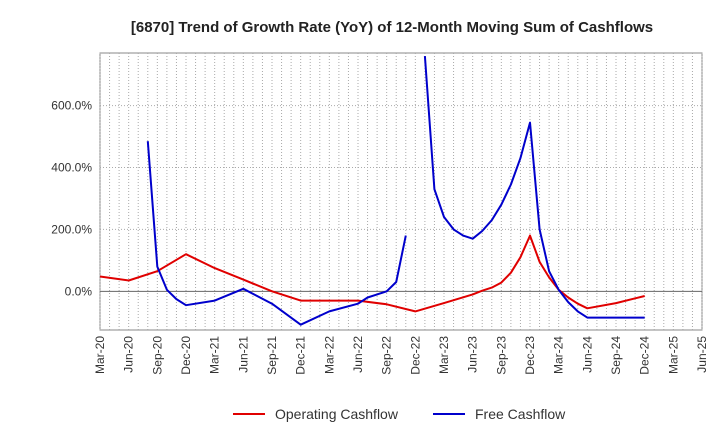 Image resolution: width=720 pixels, height=440 pixels. What do you see at coordinates (215, 355) in the screenshot?
I see `x-tick-label: Mar-21` at bounding box center [215, 355].